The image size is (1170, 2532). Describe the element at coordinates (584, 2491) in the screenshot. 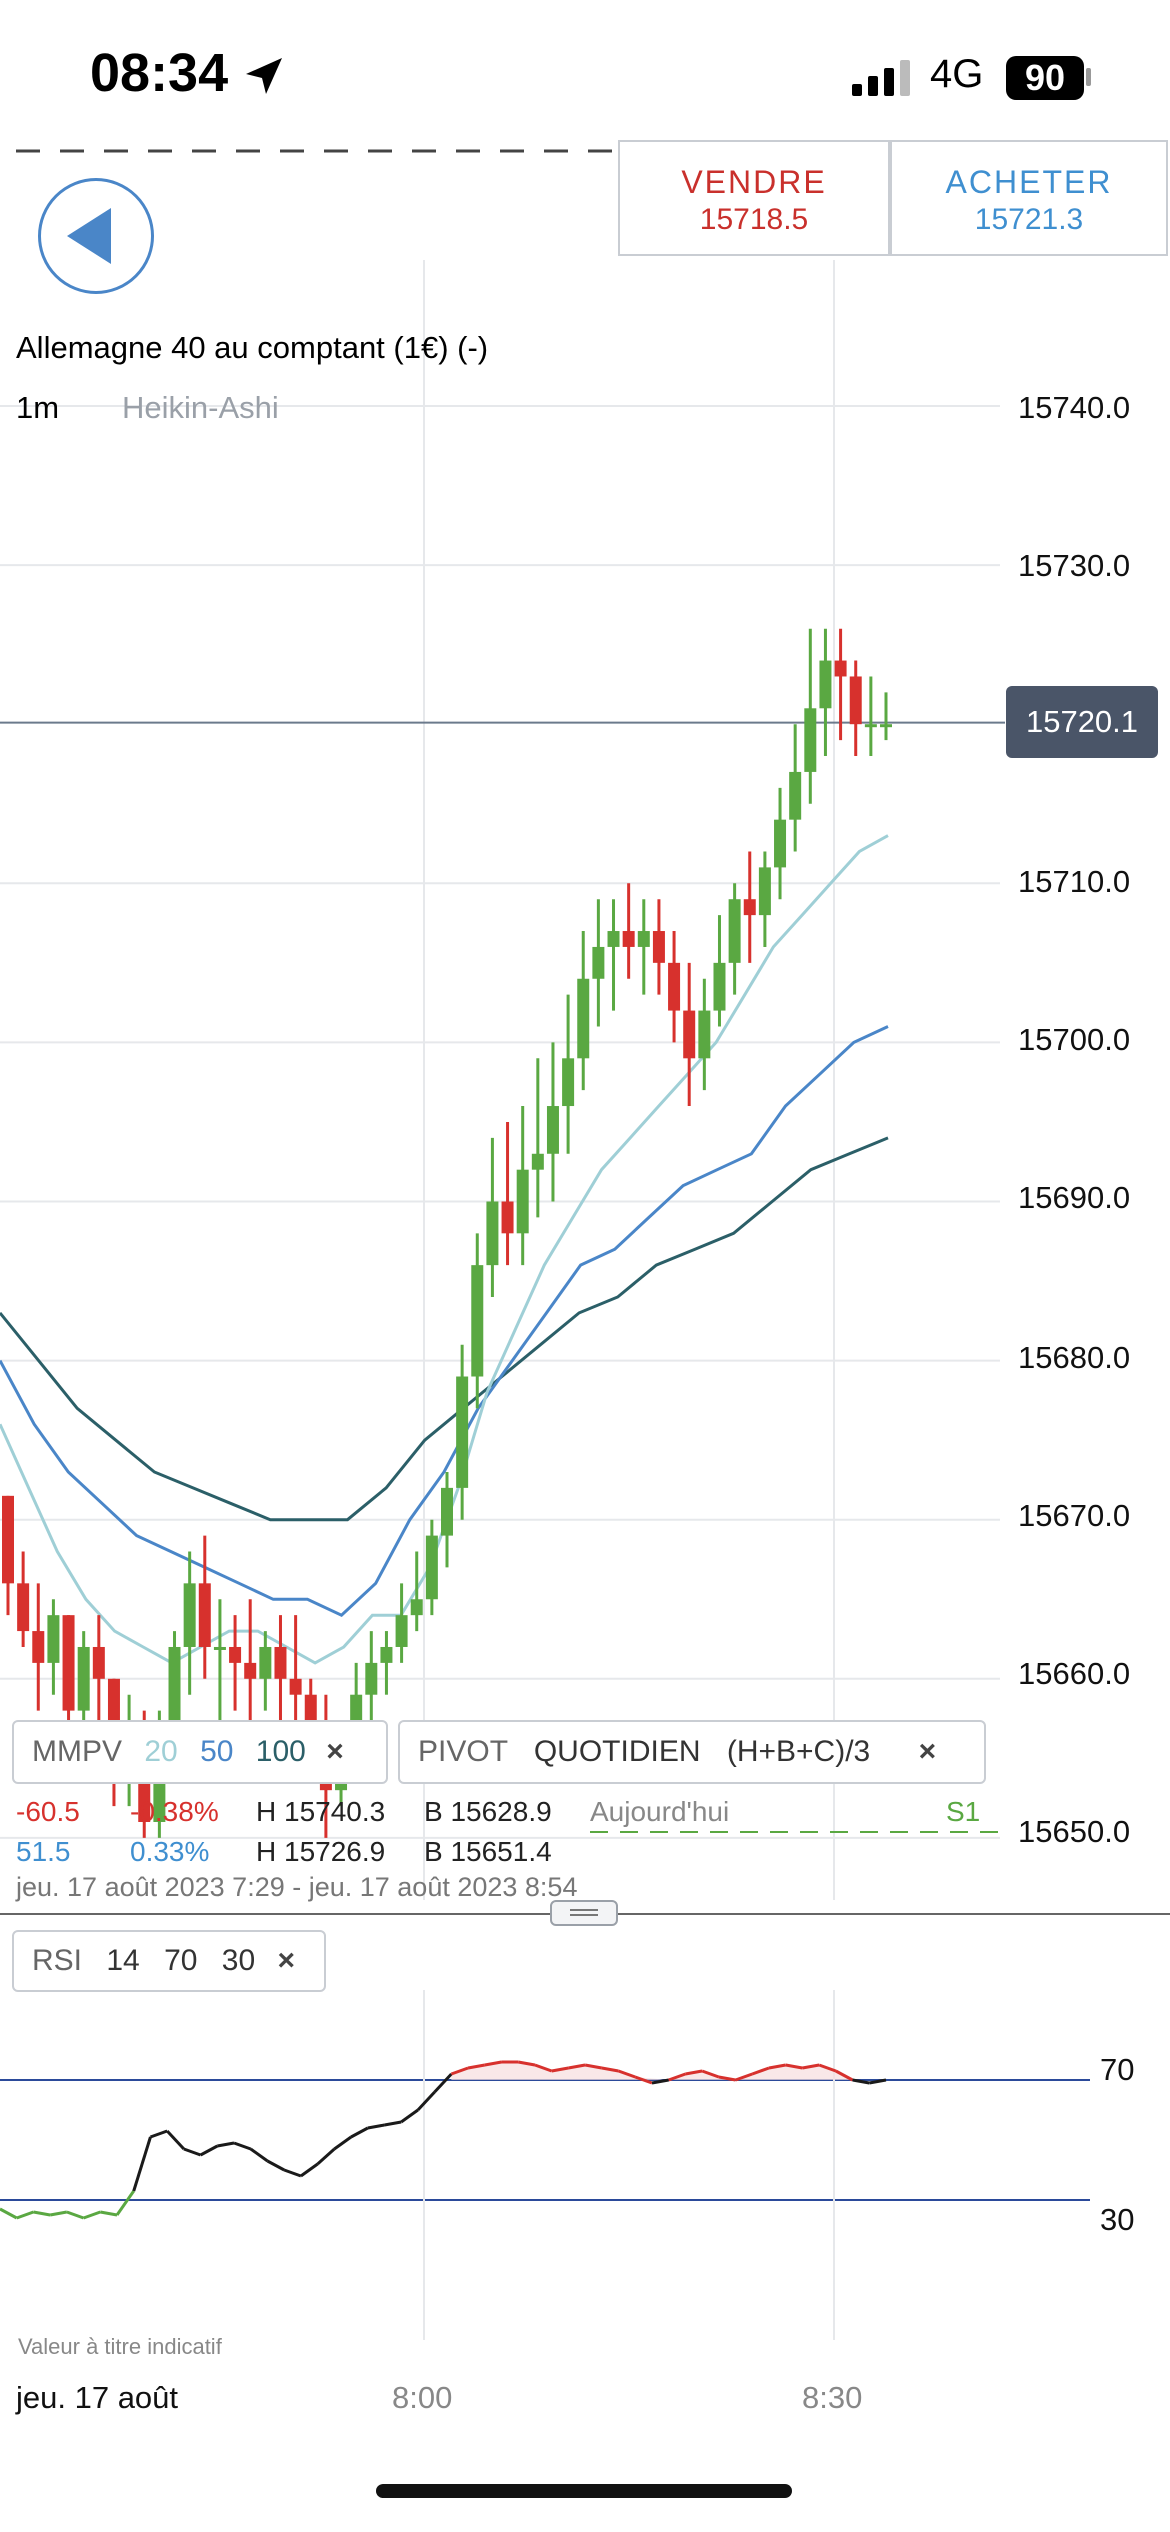

I see `home-indicator` at that location.